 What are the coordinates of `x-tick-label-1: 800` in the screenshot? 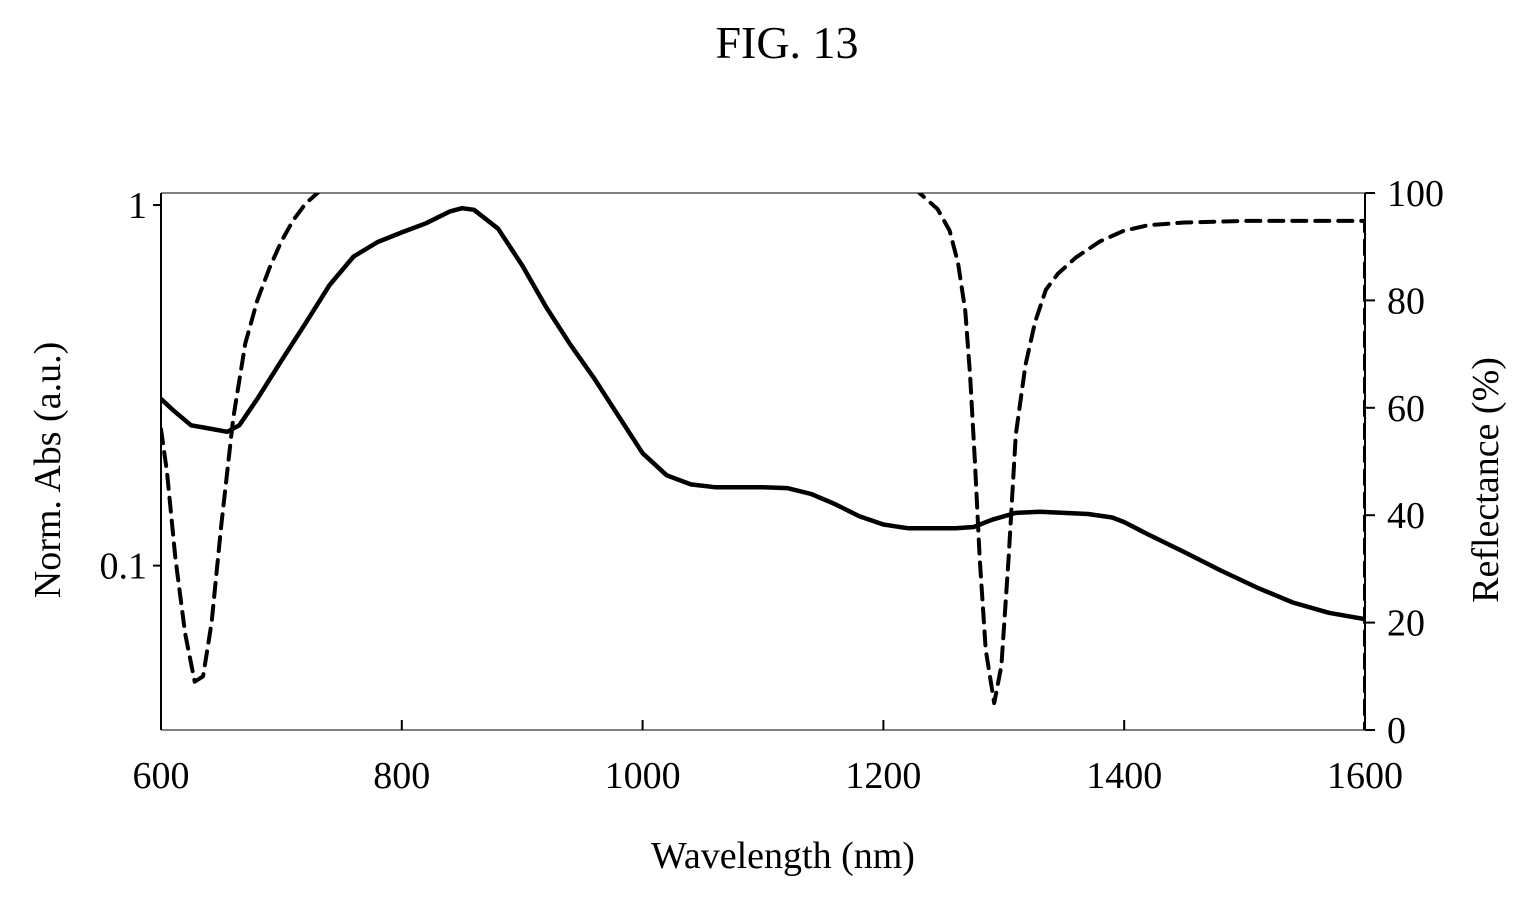 It's located at (401, 776).